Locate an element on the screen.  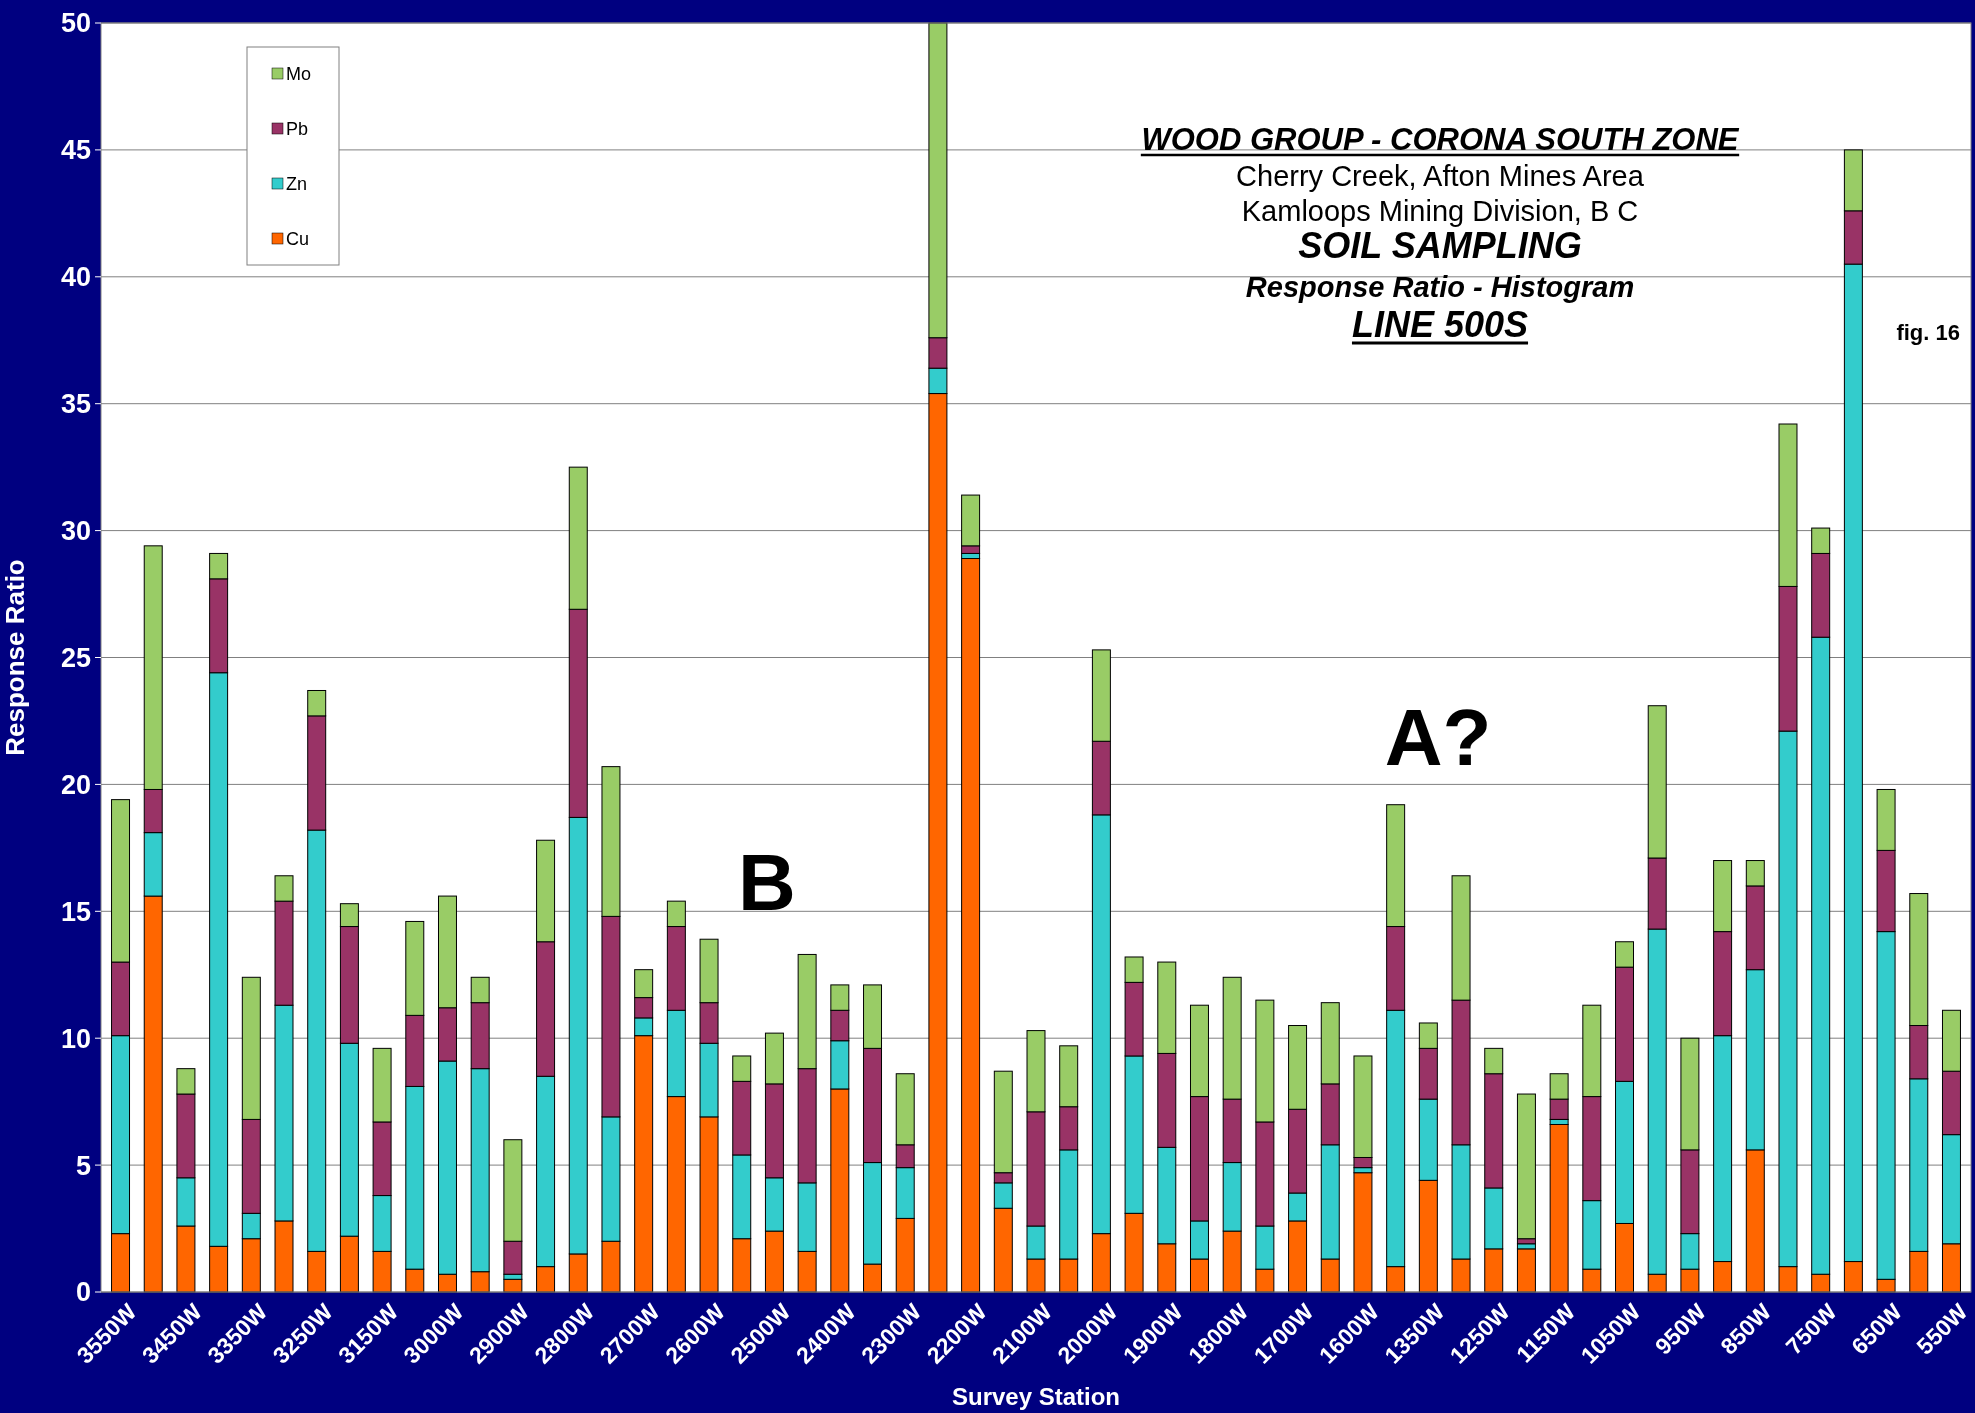
annotation: B is located at coordinates (767, 882).